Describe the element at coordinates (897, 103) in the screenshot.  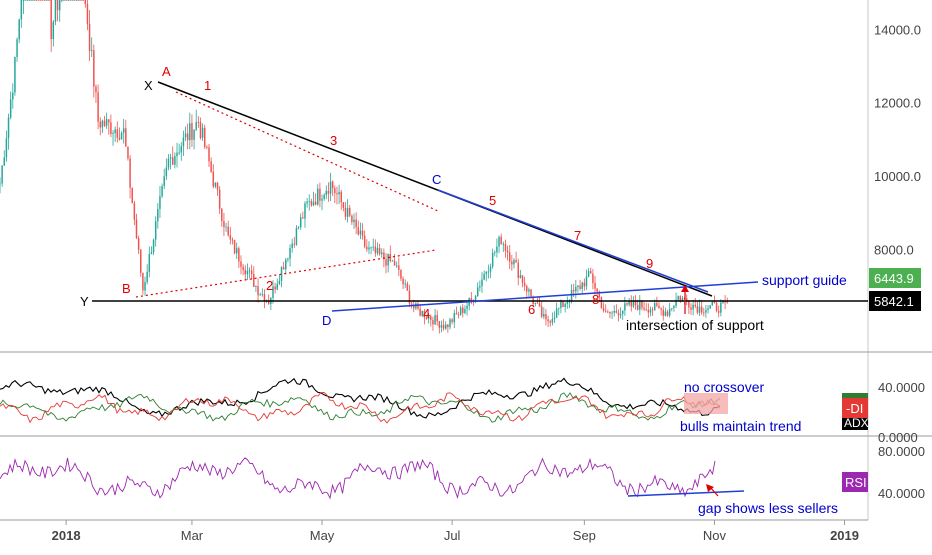
I see `price-tick-label: 12000.0` at that location.